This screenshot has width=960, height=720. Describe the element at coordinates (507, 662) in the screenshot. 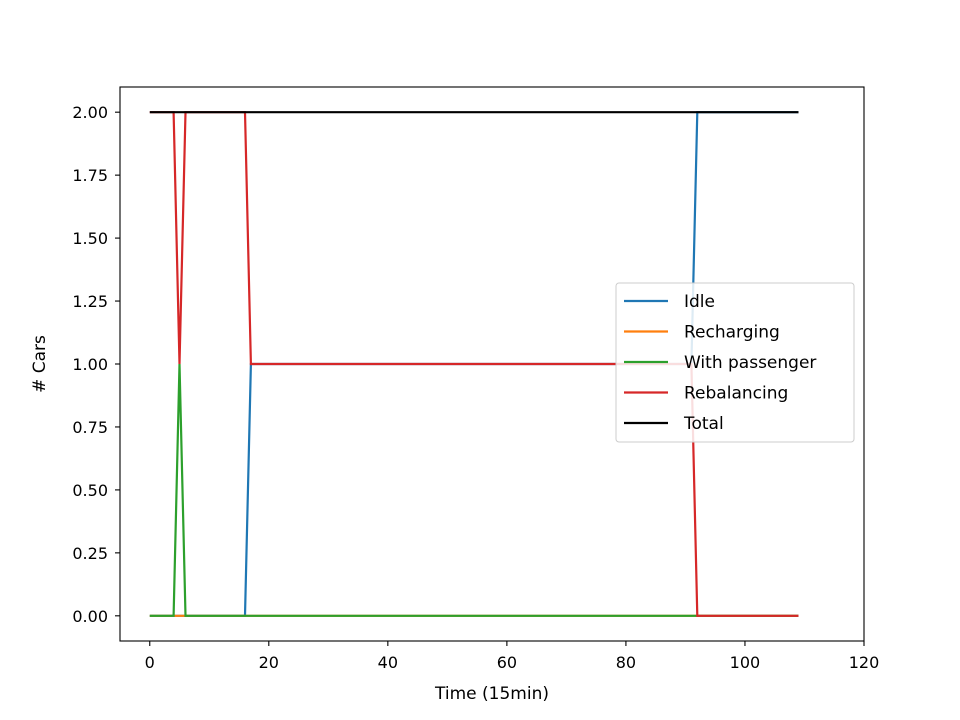

I see `x-tick-label: 60` at that location.